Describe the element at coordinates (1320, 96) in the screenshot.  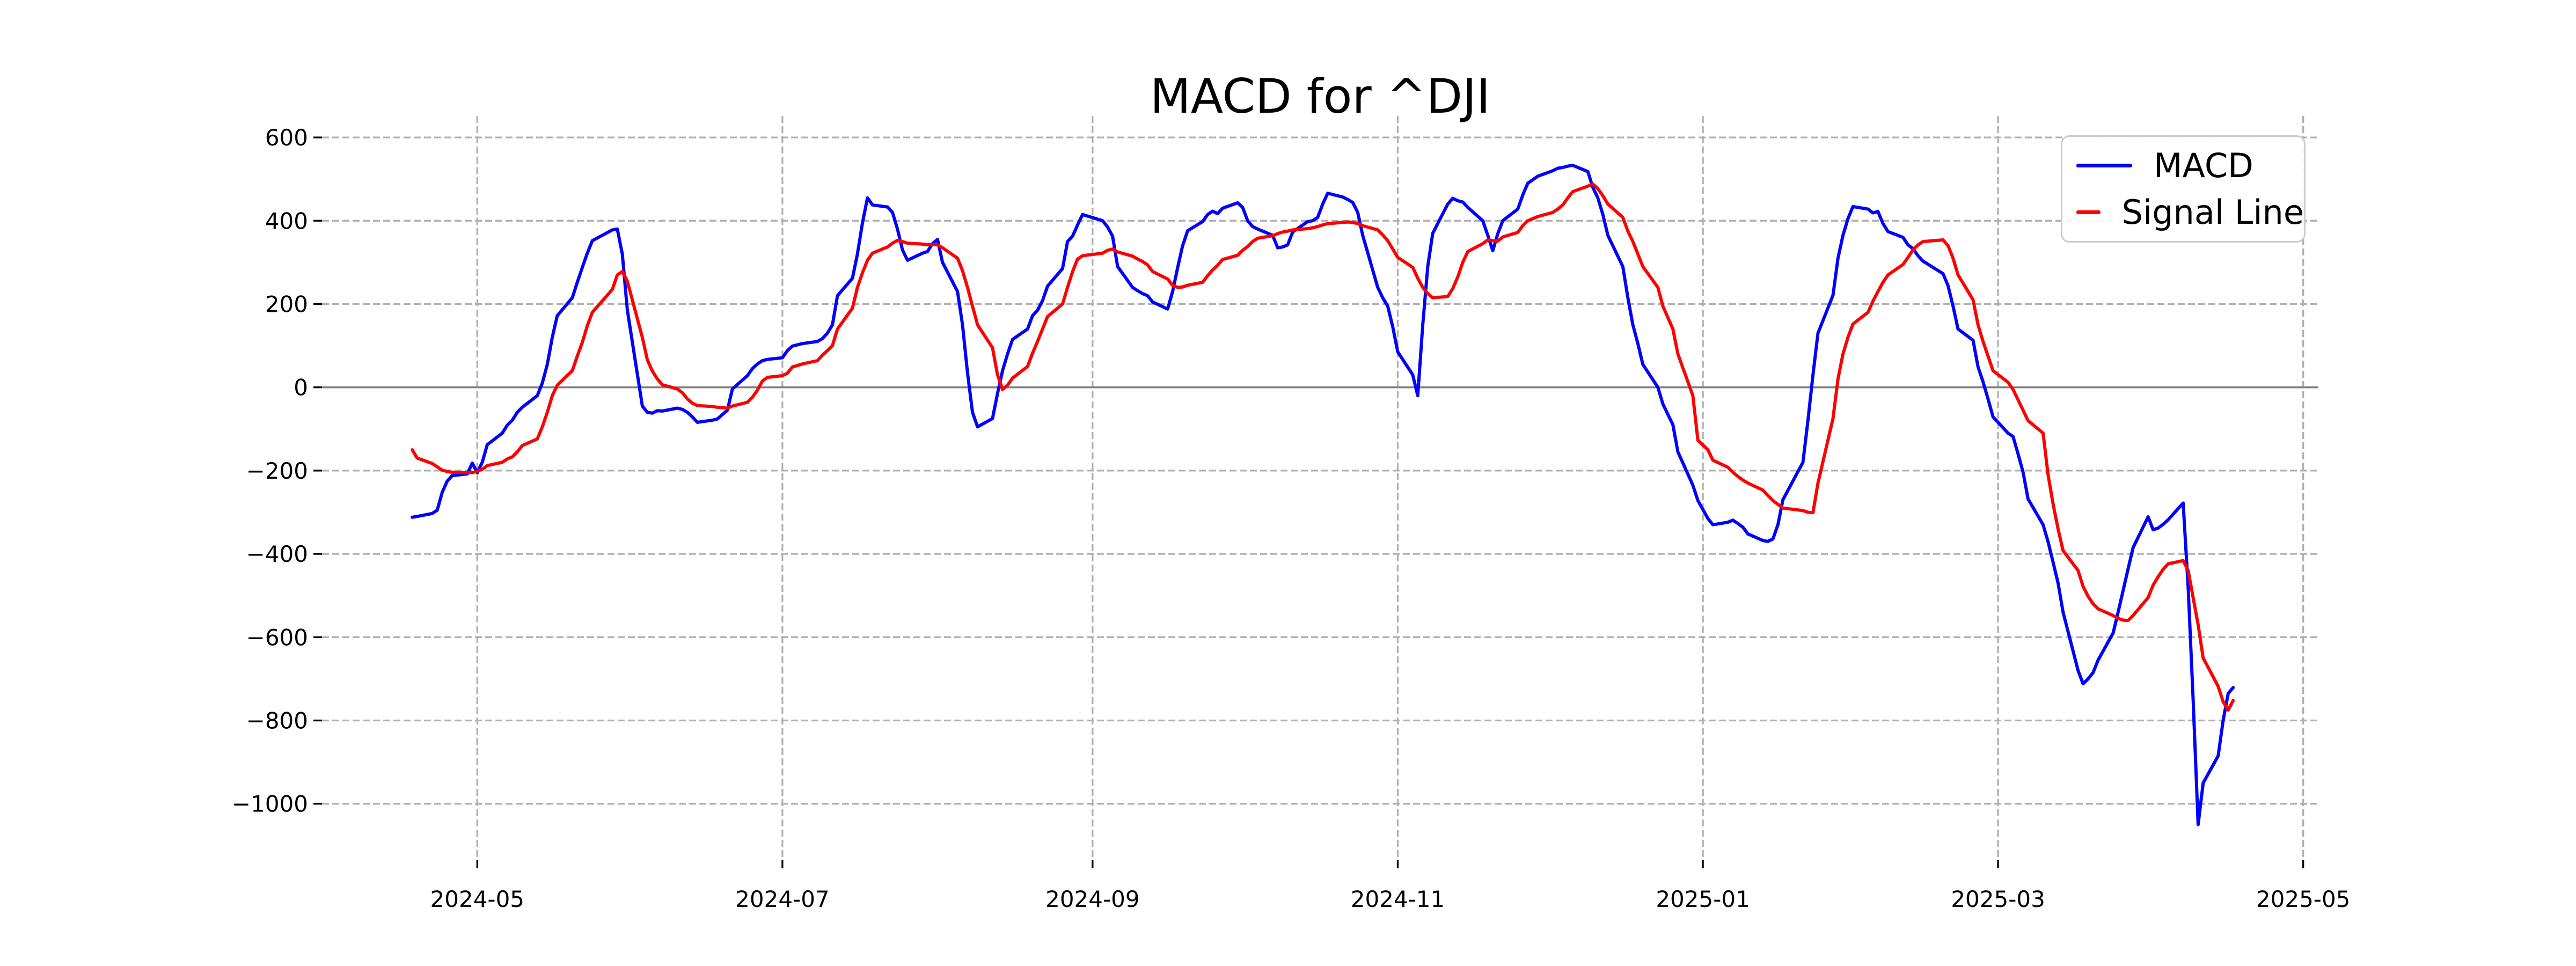
I see `chart-title: MACD for ^DJI` at that location.